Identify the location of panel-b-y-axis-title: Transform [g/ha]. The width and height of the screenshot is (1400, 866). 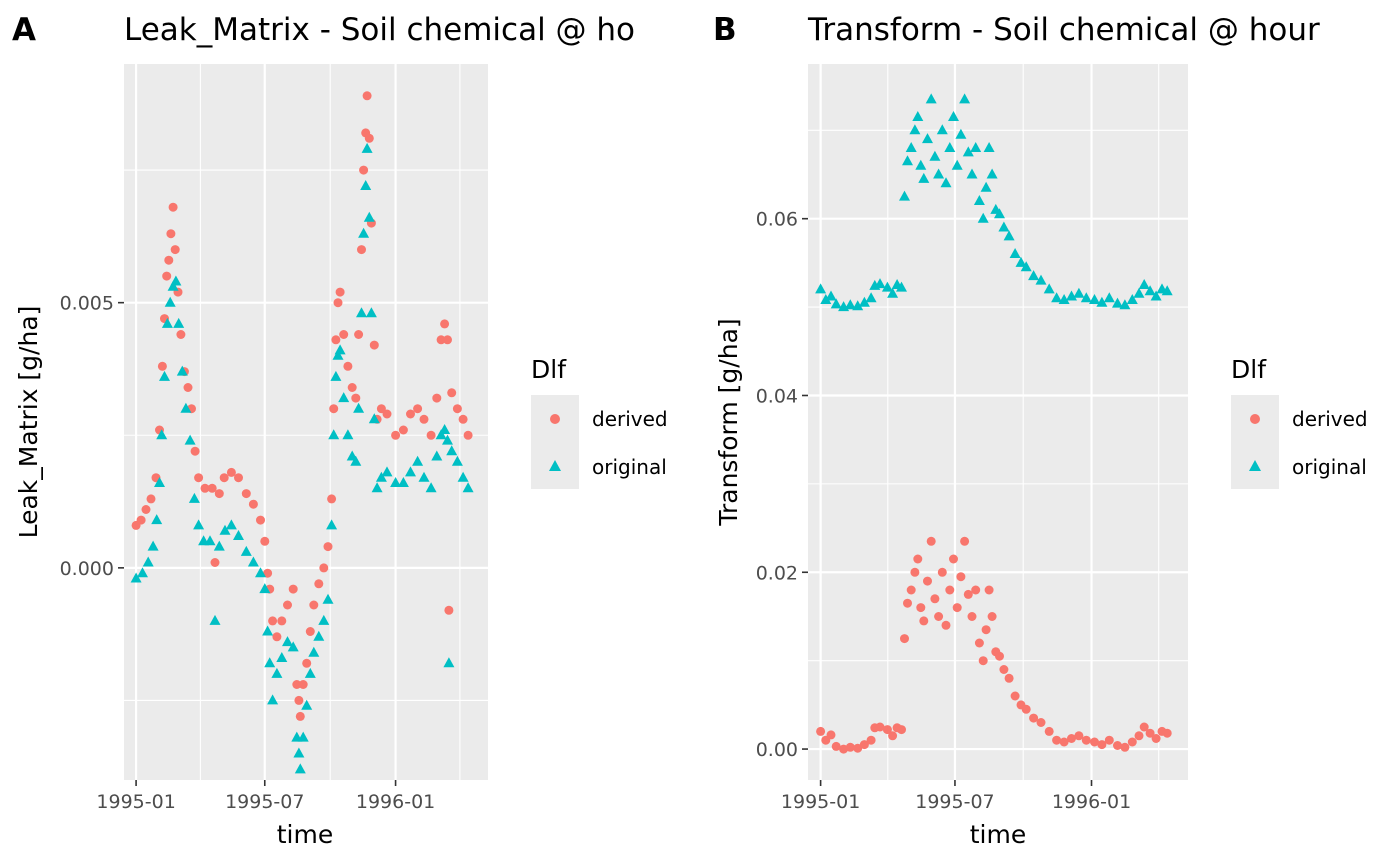
(728, 422).